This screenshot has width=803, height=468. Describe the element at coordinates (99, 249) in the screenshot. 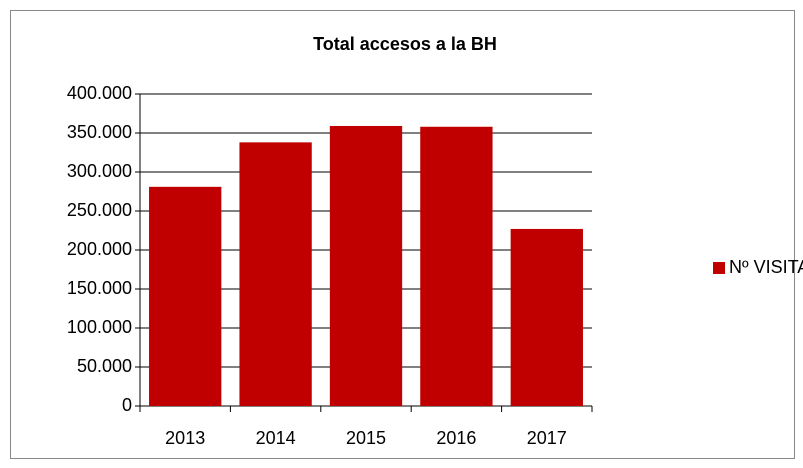

I see `y-tick-label: 200.000` at that location.